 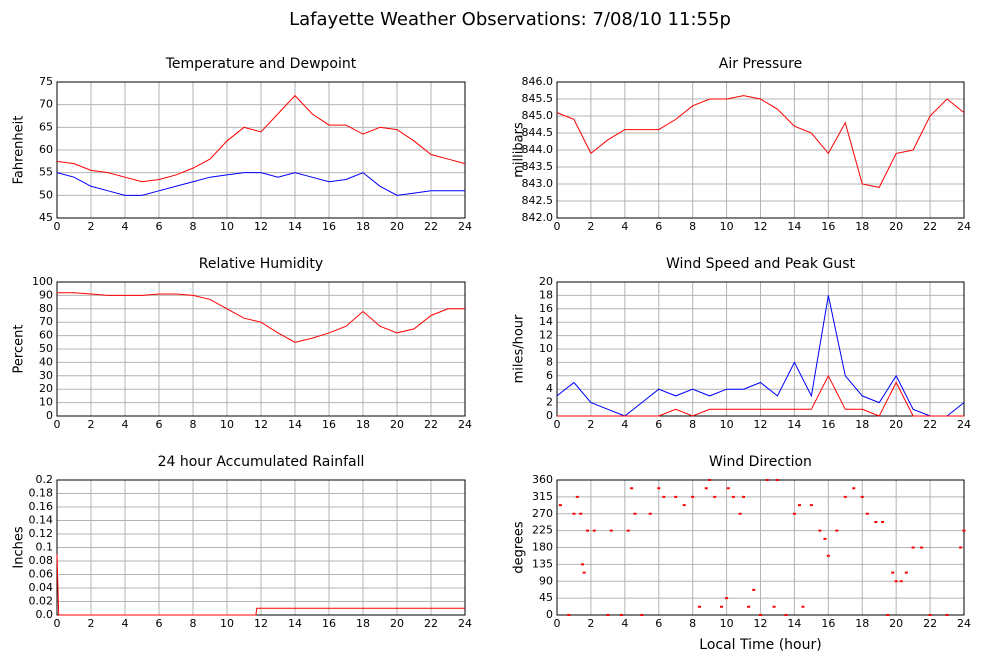 I want to click on chart-title: Air Pressure, so click(x=760, y=64).